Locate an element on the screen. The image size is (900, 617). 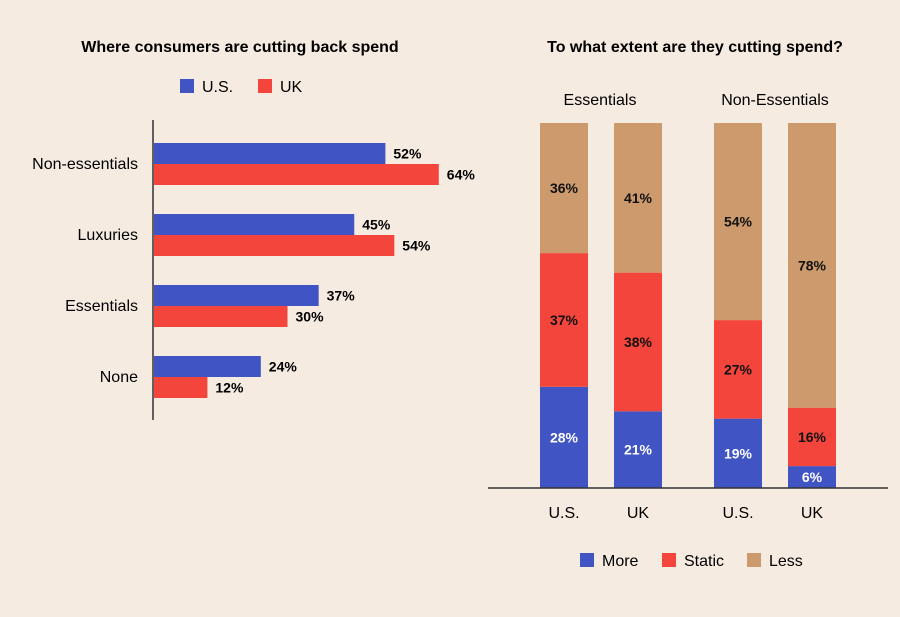
segment-non-essentials-uk-less is located at coordinates (812, 265).